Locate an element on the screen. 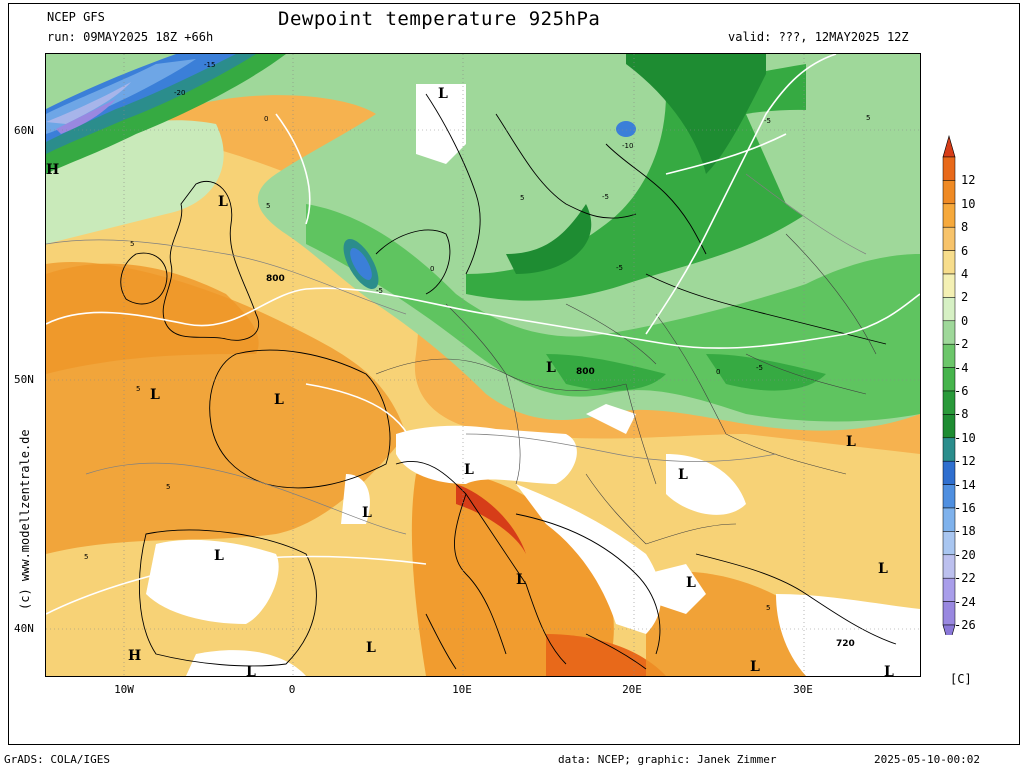  colorbar-level-label: 2 is located at coordinates (965, 297).